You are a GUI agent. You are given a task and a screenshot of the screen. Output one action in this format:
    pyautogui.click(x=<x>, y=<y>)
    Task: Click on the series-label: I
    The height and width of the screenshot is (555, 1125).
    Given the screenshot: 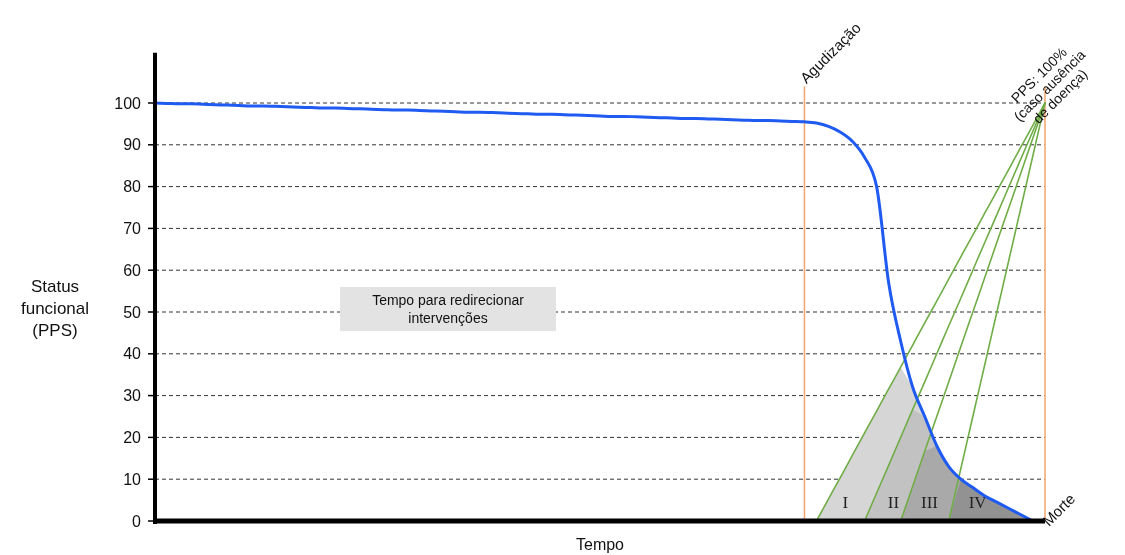 What is the action you would take?
    pyautogui.click(x=845, y=503)
    